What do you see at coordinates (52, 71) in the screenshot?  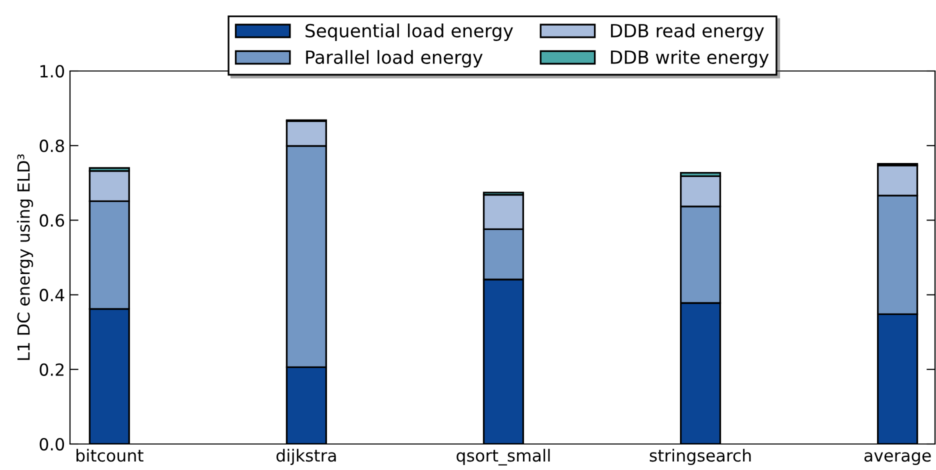 I see `y-tick-label: 1.0` at bounding box center [52, 71].